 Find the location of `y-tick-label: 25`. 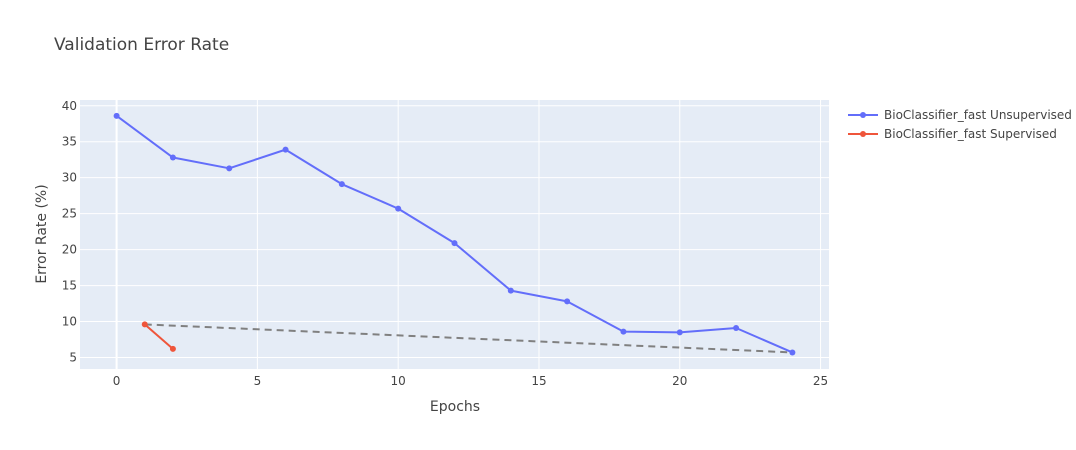

y-tick-label: 25 is located at coordinates (69, 214).